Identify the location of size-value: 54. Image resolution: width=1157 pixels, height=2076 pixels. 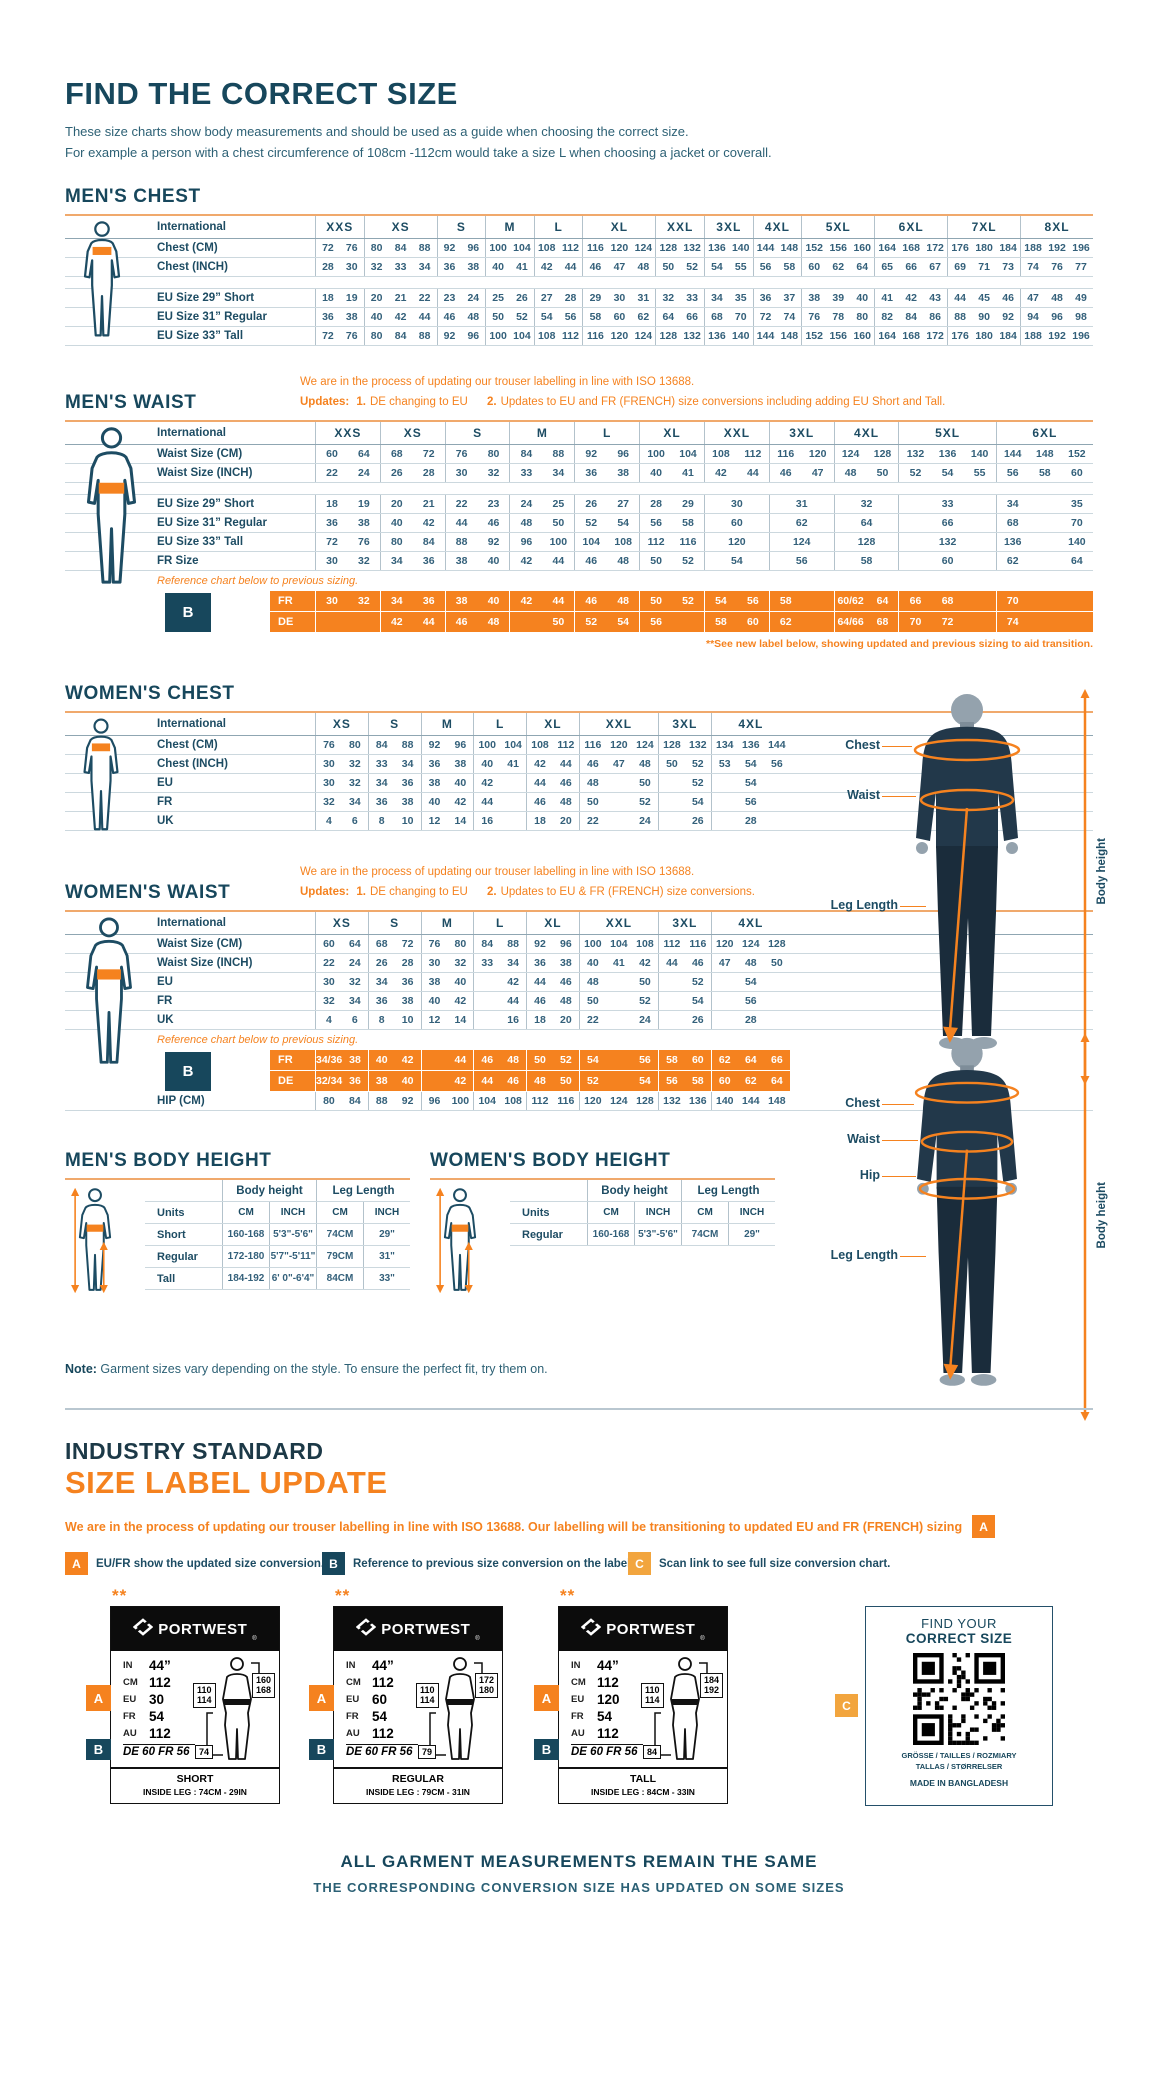
(380, 1716).